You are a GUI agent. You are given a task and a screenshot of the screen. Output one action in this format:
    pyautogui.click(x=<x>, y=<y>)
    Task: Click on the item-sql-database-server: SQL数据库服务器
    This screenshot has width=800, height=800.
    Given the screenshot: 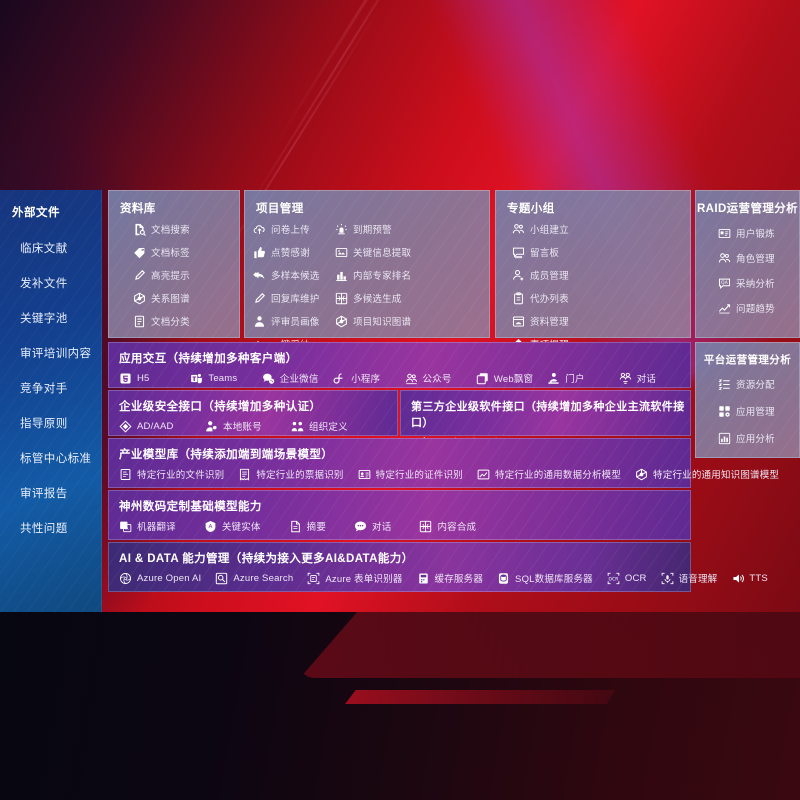 What is the action you would take?
    pyautogui.click(x=545, y=578)
    